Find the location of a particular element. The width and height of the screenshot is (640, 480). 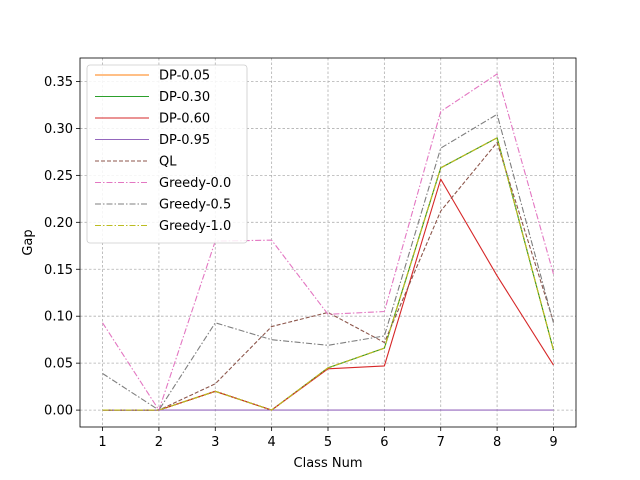

y-tick-label: 0.25 is located at coordinates (58, 176).